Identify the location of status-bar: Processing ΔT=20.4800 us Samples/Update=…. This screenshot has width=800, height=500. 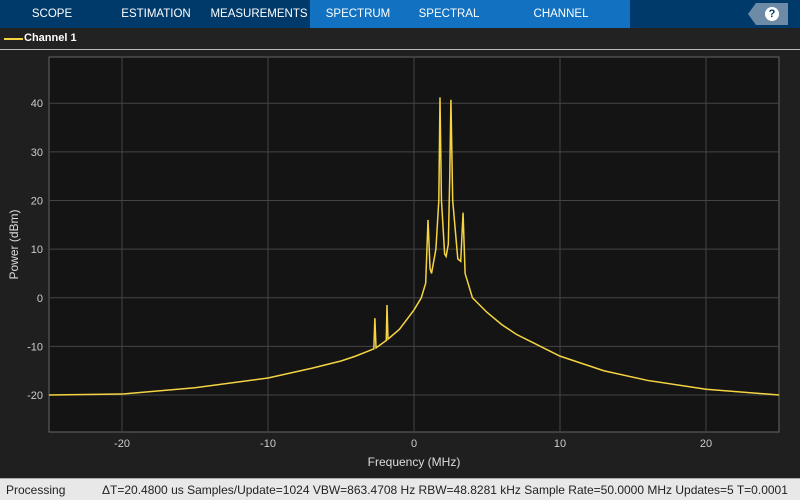
(400, 489).